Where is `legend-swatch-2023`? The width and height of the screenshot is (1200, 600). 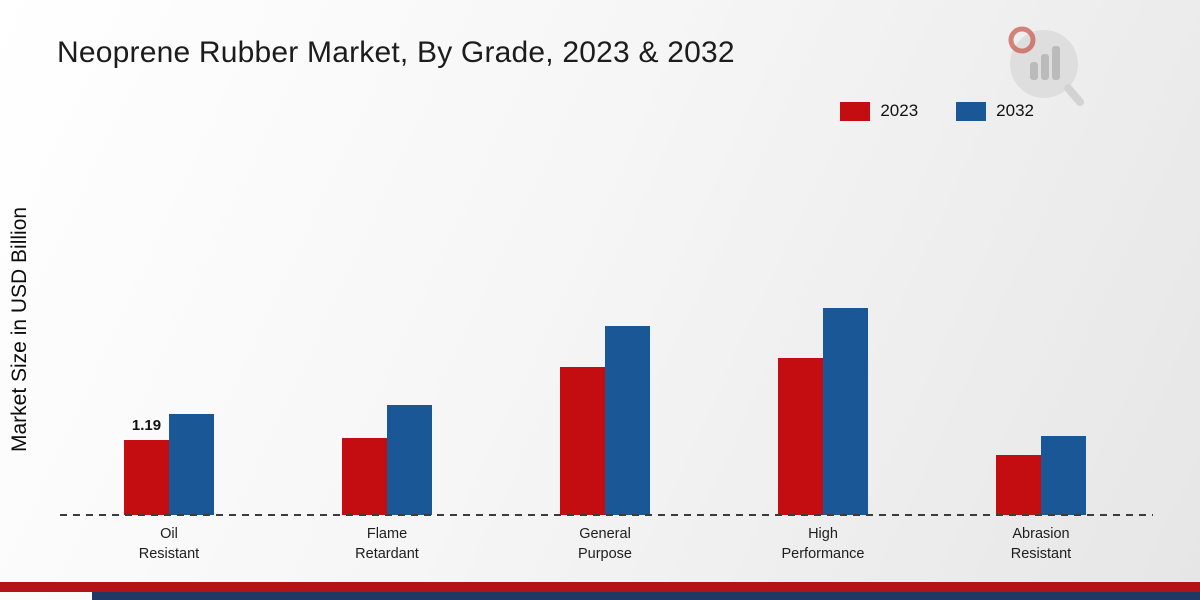 legend-swatch-2023 is located at coordinates (855, 111).